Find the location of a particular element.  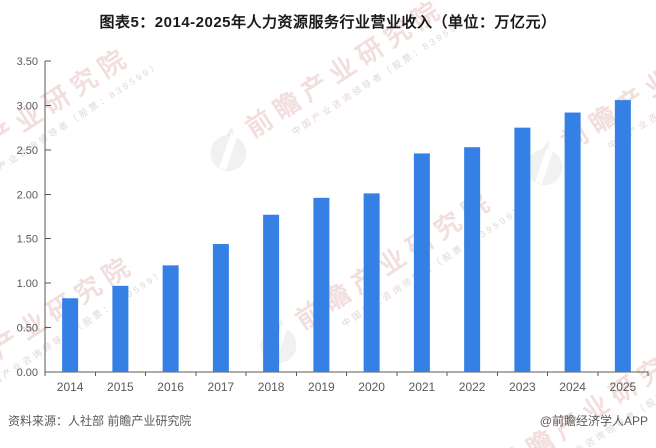

x-tick-label: 2022 is located at coordinates (472, 387).